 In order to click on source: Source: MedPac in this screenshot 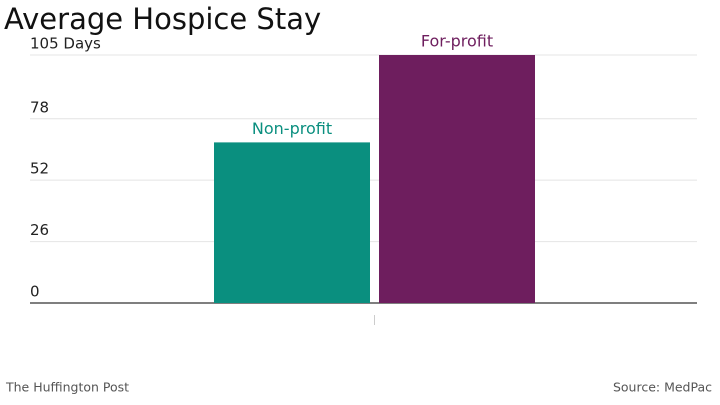, I will do `click(662, 387)`.